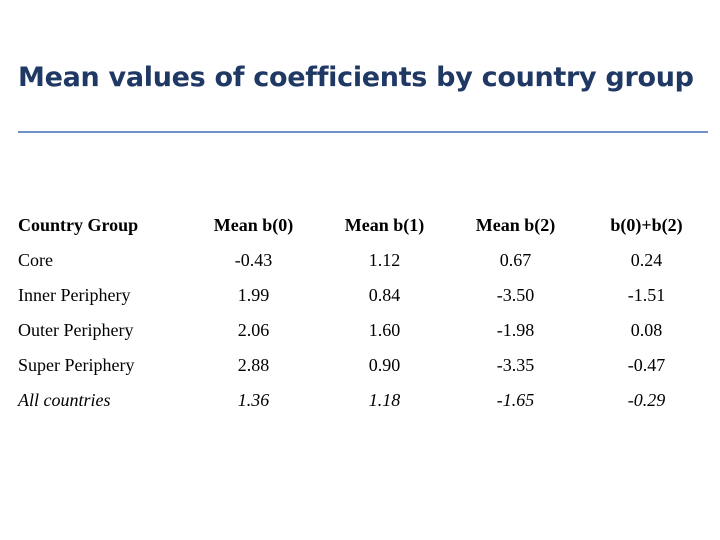 The image size is (720, 540). I want to click on cell-mean-b0: 1.36, so click(253, 400).